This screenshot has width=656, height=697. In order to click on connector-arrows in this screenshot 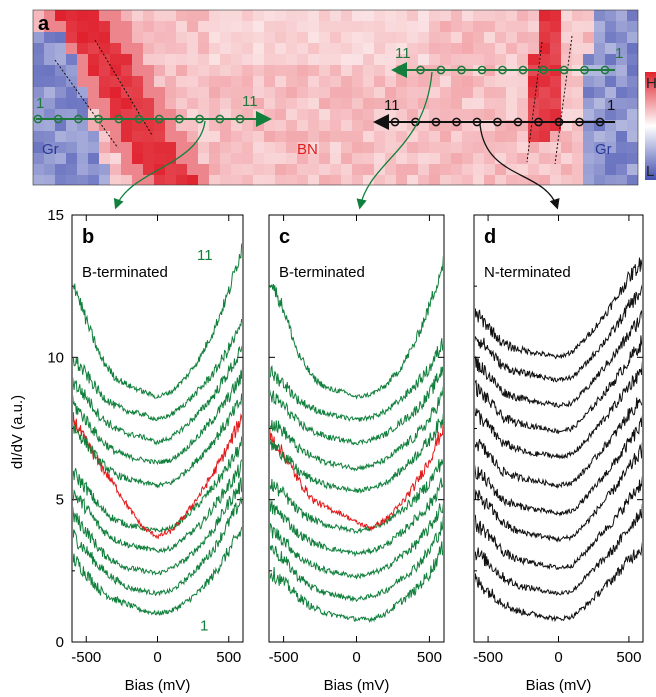, I will do `click(336, 140)`.